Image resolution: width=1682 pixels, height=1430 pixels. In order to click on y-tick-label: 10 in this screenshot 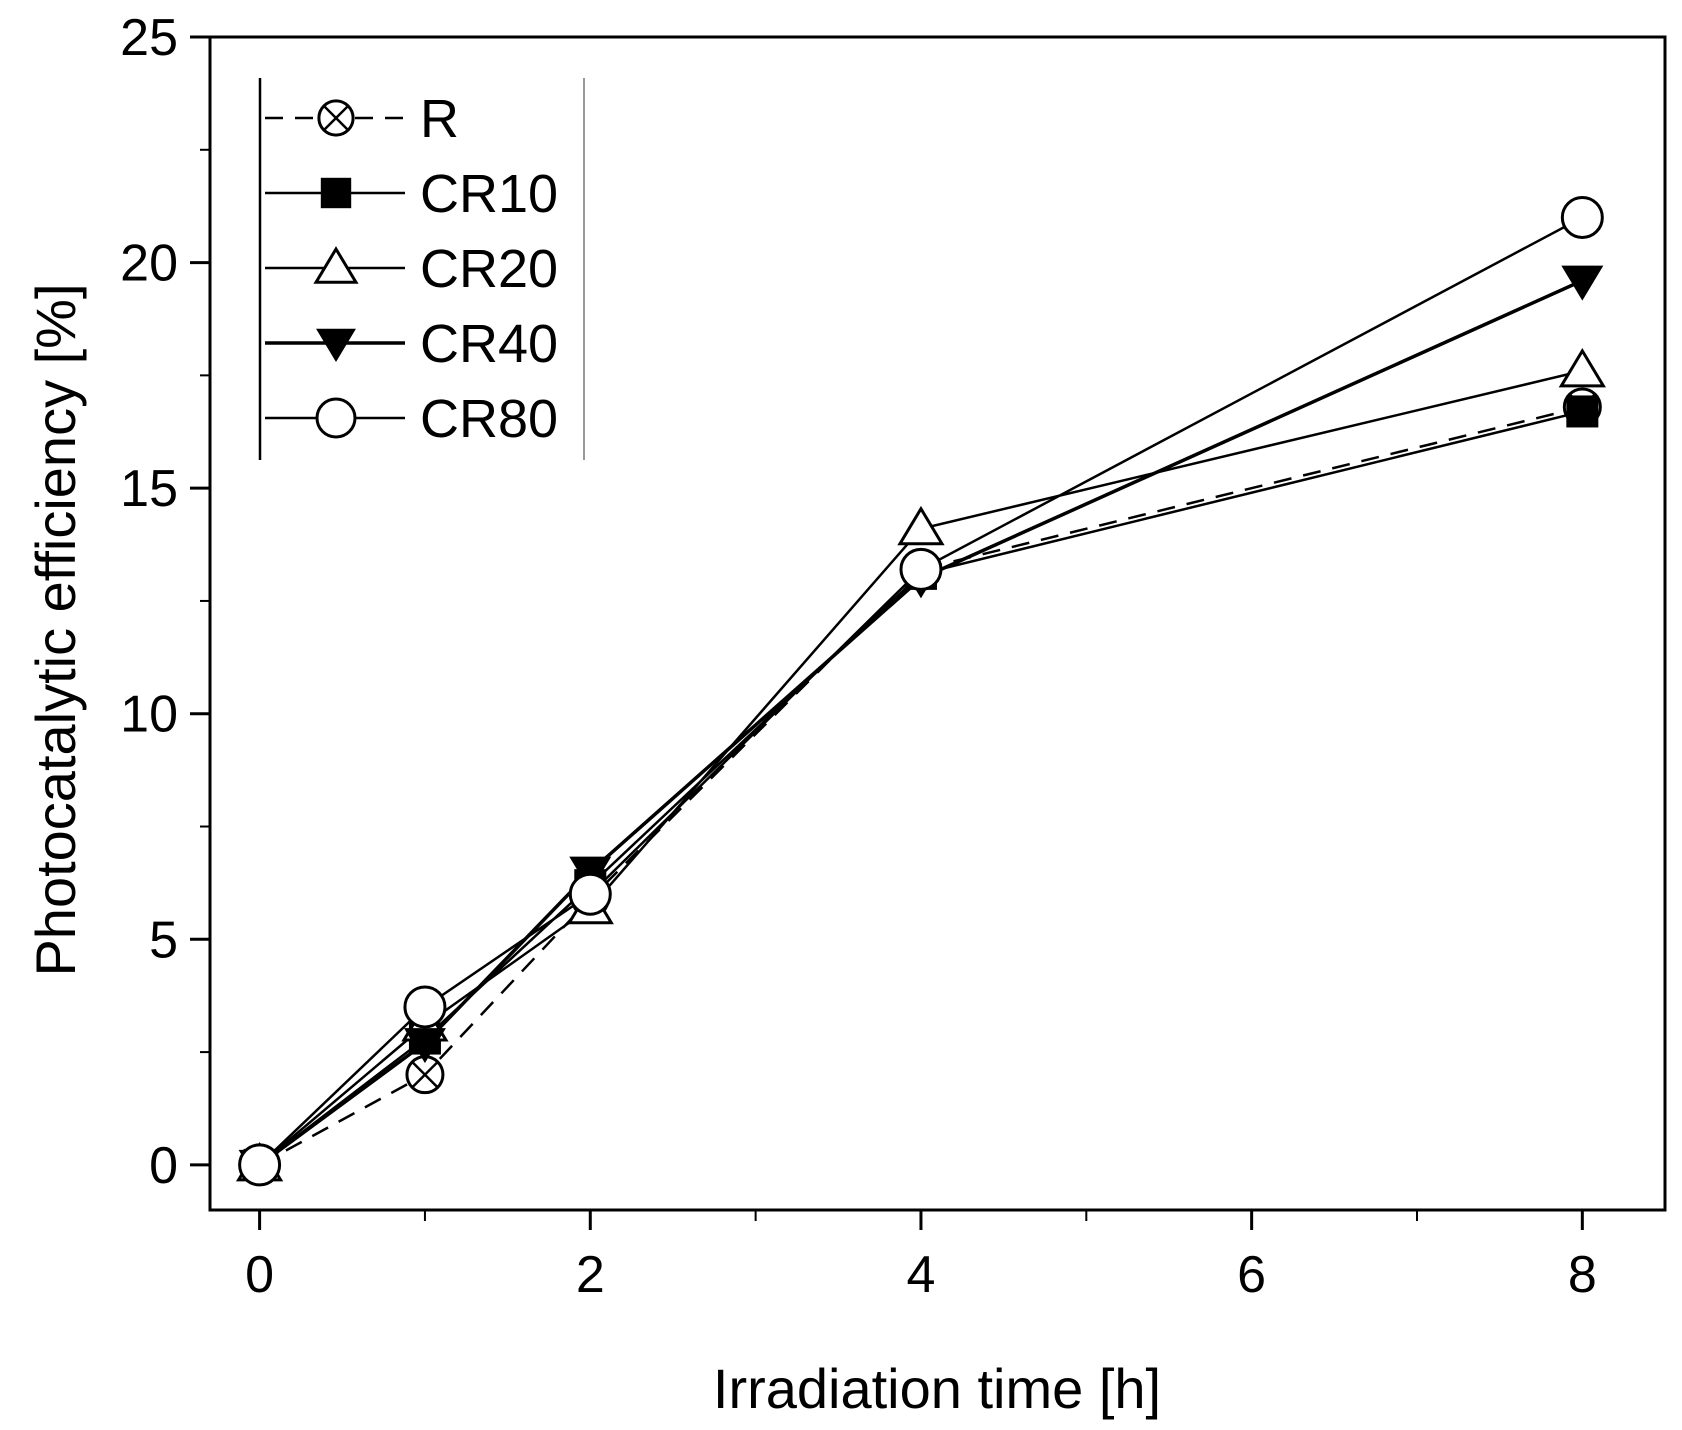, I will do `click(149, 715)`.